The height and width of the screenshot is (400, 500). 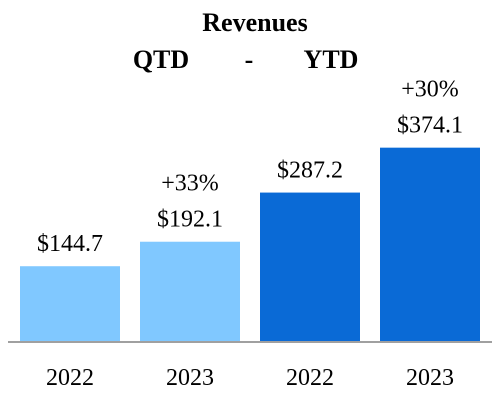 I want to click on bar-ytd-2023, so click(x=430, y=244).